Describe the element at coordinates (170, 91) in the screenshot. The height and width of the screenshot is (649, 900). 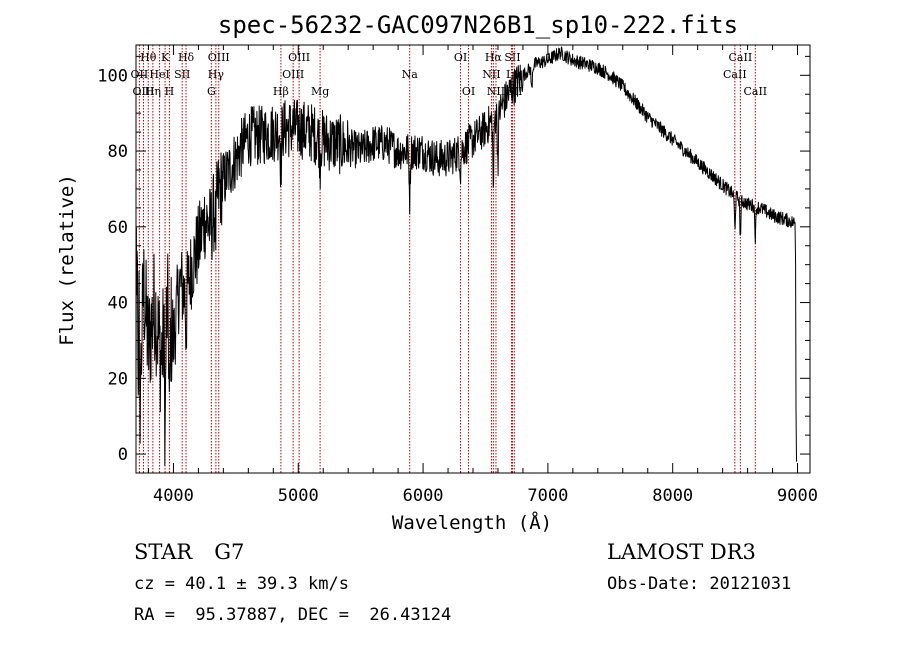
I see `line-marker-label: H` at that location.